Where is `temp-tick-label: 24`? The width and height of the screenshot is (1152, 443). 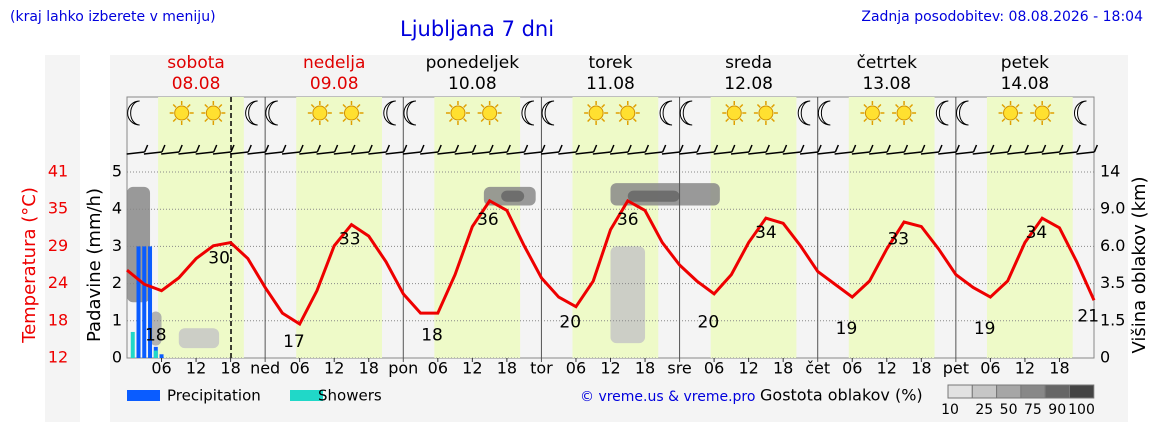
temp-tick-label: 24 is located at coordinates (58, 282).